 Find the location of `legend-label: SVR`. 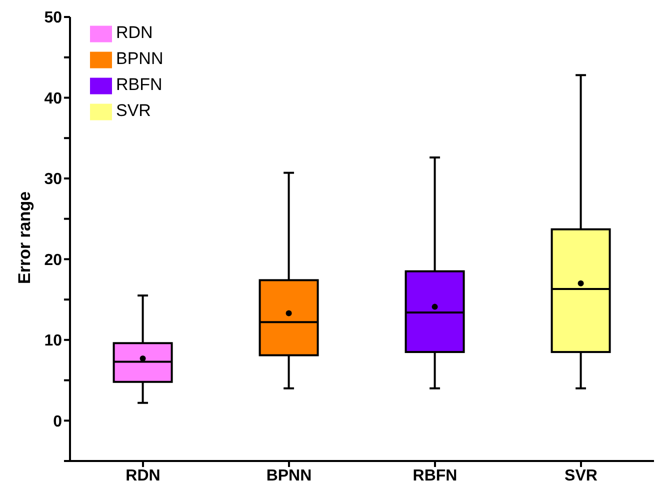

legend-label: SVR is located at coordinates (133, 110).